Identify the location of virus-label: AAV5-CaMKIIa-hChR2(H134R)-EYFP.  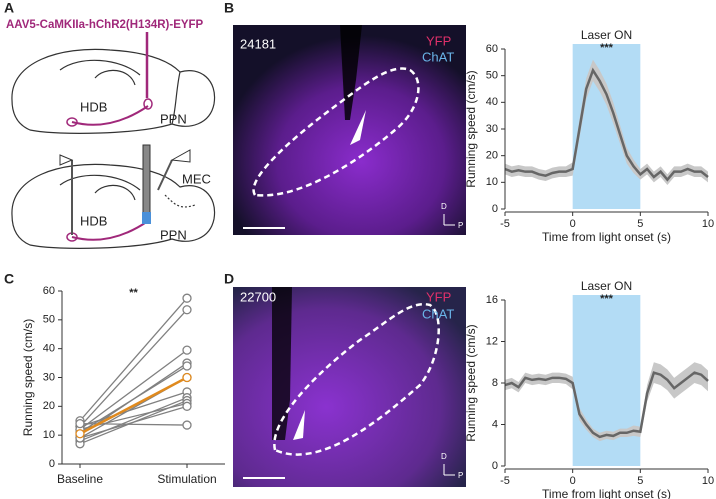
(105, 25).